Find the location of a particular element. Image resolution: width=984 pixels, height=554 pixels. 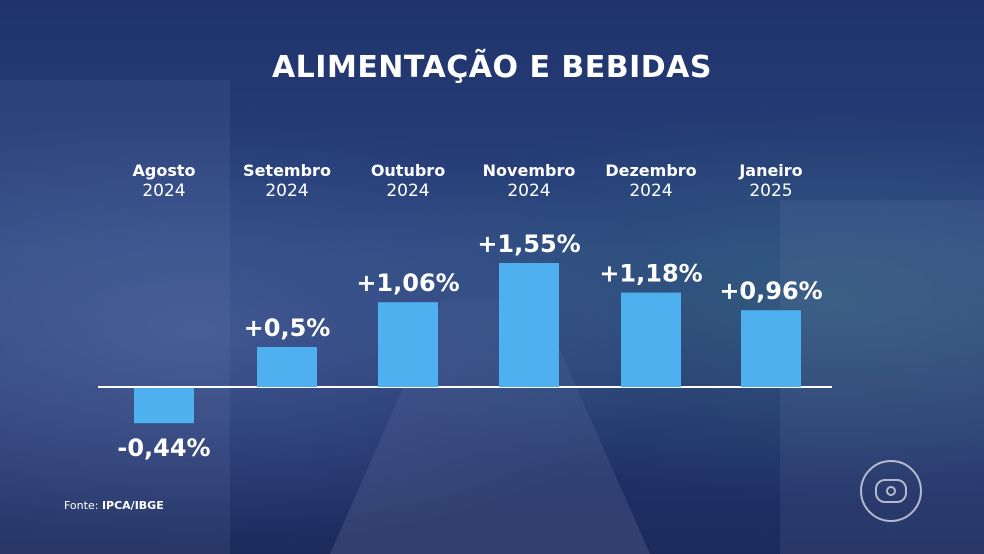

category-label-novembro: Novembro 2024 is located at coordinates (529, 181).